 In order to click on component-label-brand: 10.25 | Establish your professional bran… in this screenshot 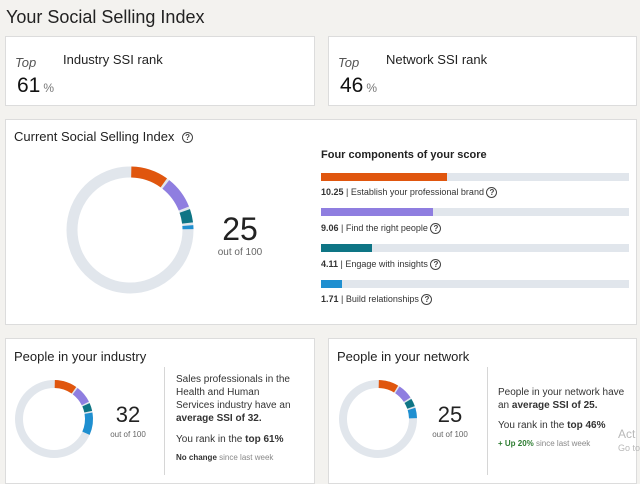, I will do `click(409, 193)`.